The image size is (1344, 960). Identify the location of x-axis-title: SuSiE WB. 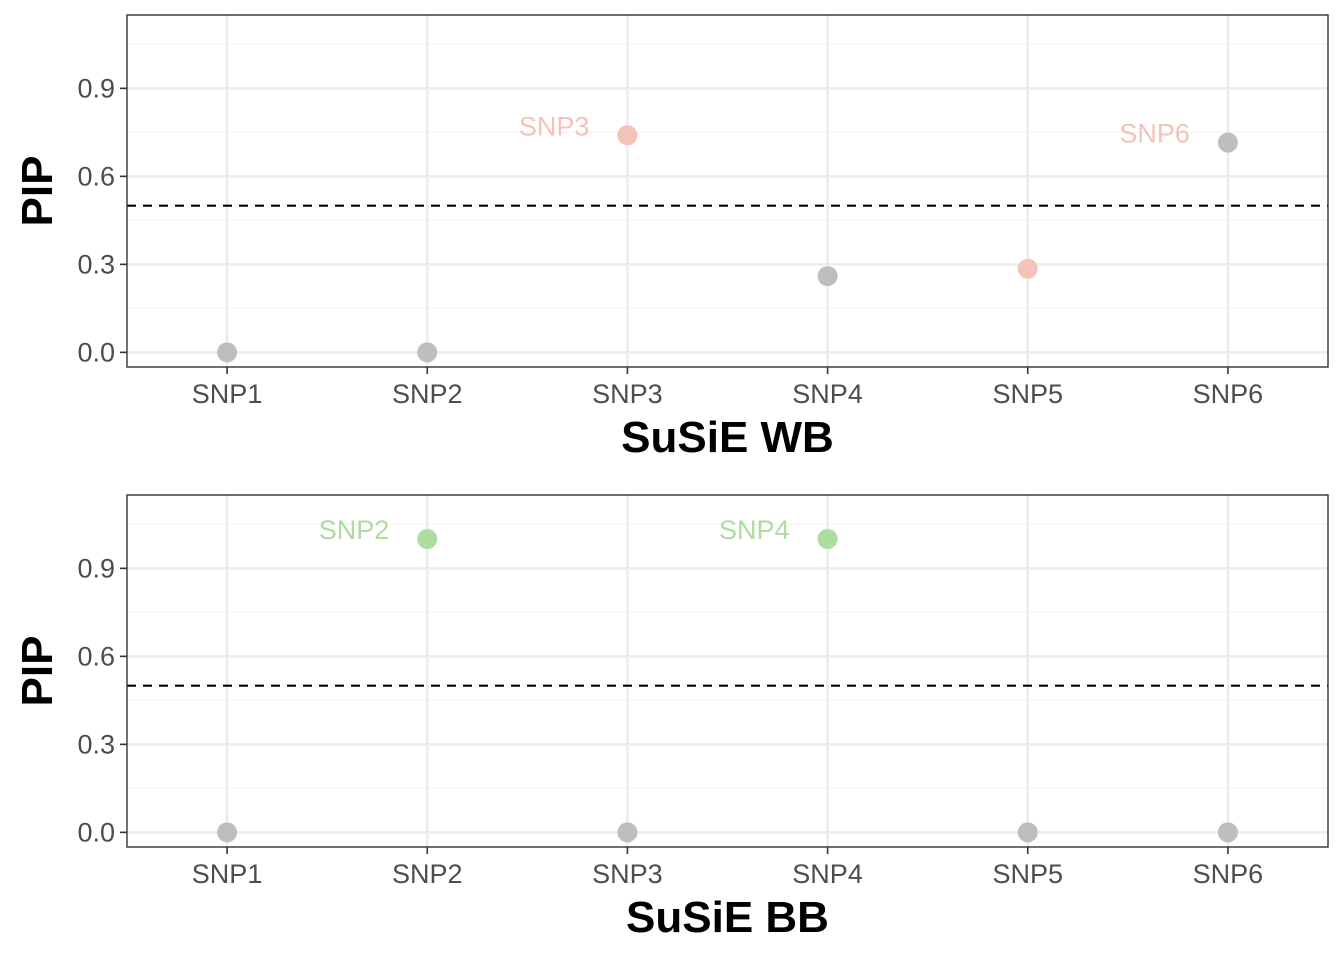
(727, 437).